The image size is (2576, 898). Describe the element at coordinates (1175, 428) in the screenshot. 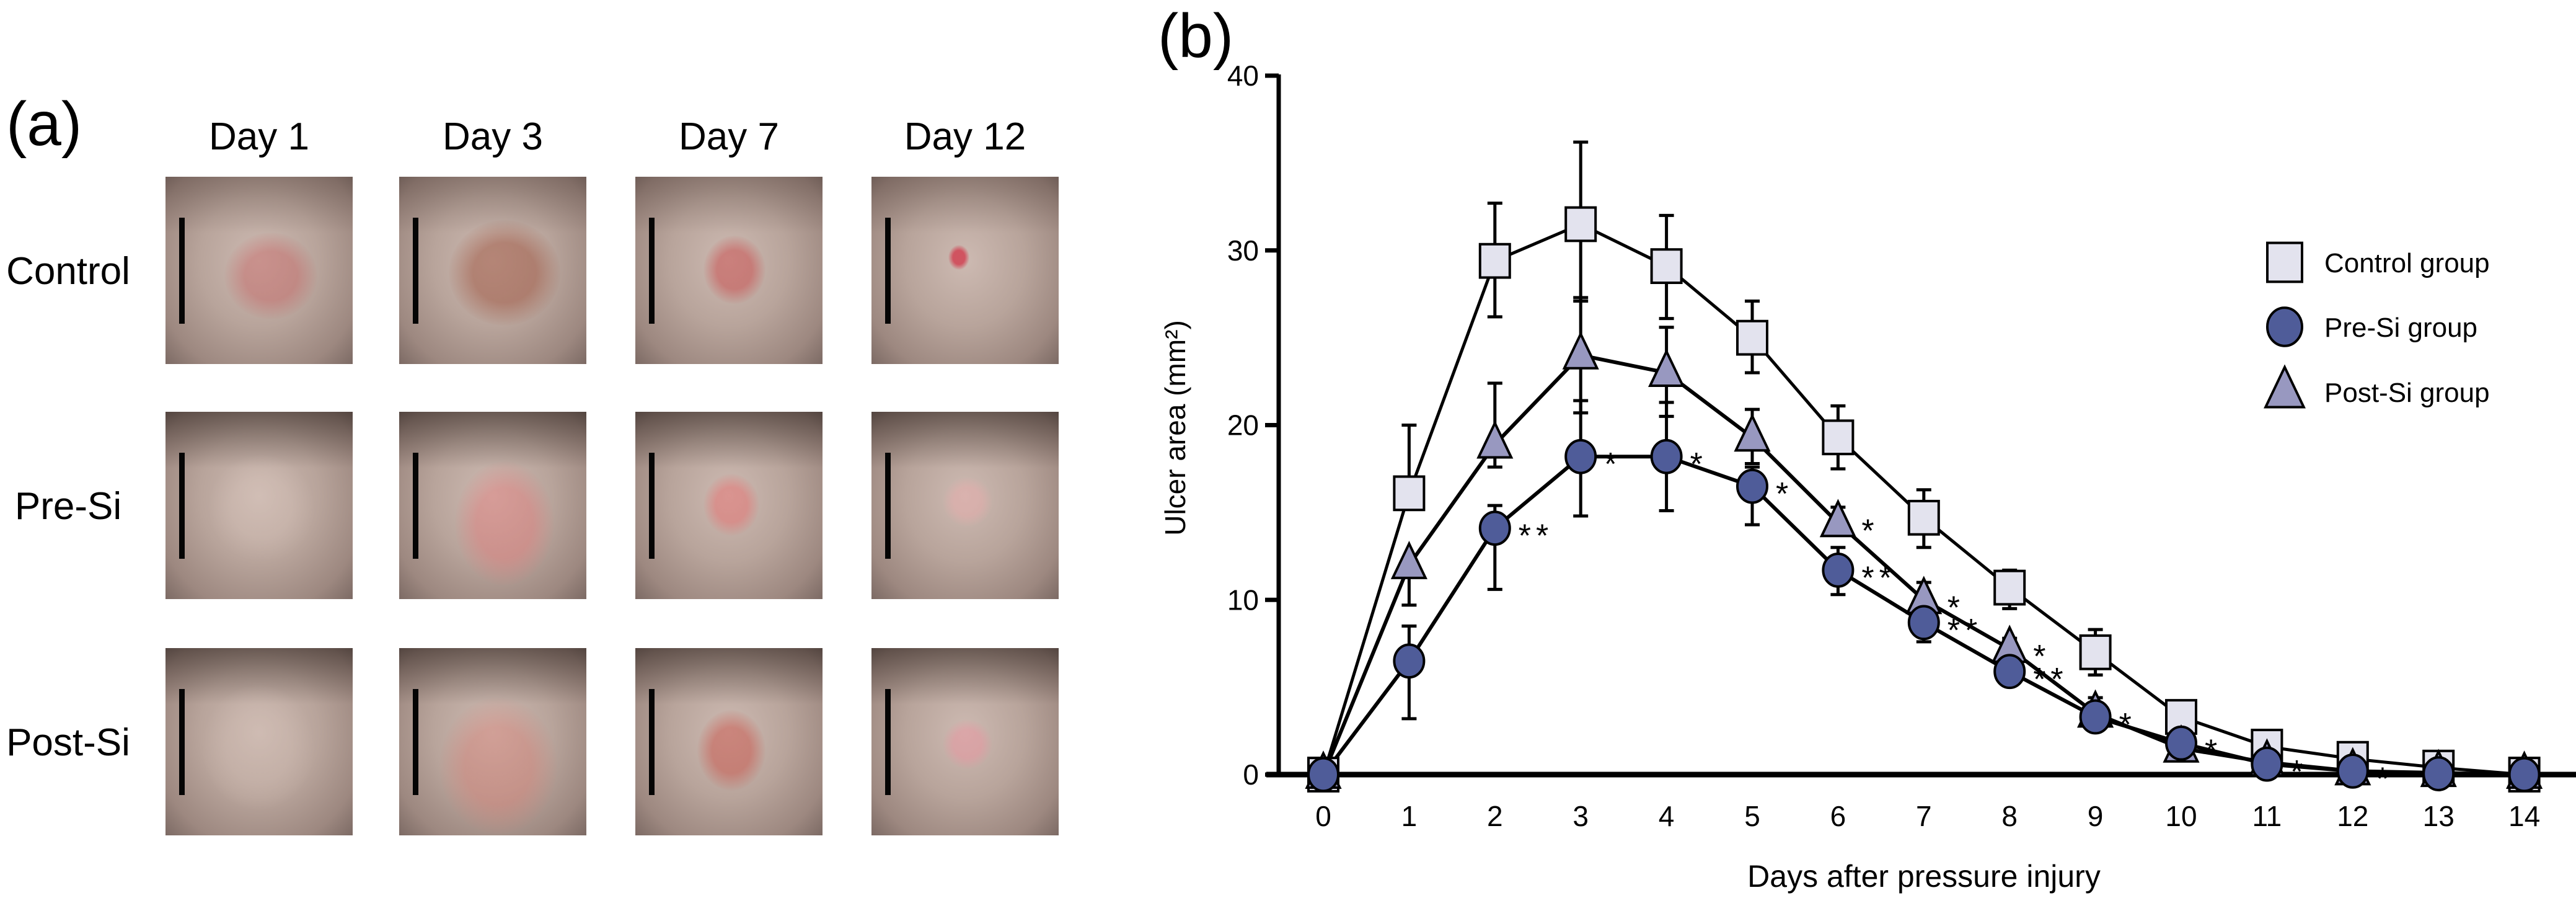

I see `y-axis-label: Ulcer area (mm²)` at that location.